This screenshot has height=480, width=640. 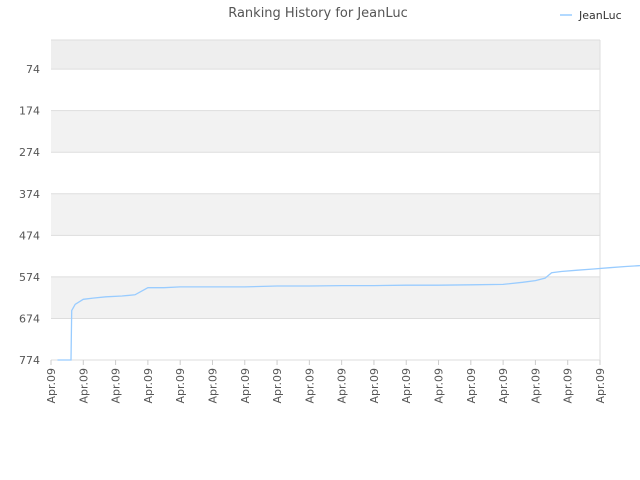 What do you see at coordinates (29, 194) in the screenshot?
I see `y-tick-label: 374` at bounding box center [29, 194].